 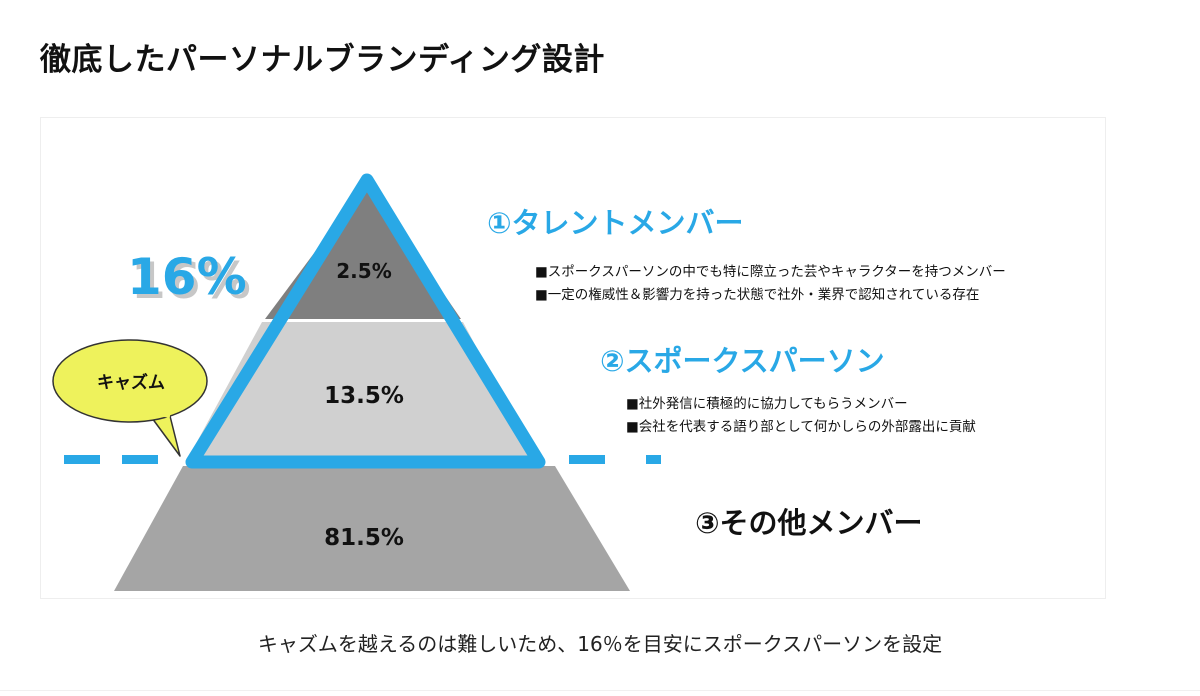 I want to click on tier-1-bullet: ■スポークスパーソンの中でも特に際立った芸やキャラクターを持つメンバー, so click(x=770, y=272).